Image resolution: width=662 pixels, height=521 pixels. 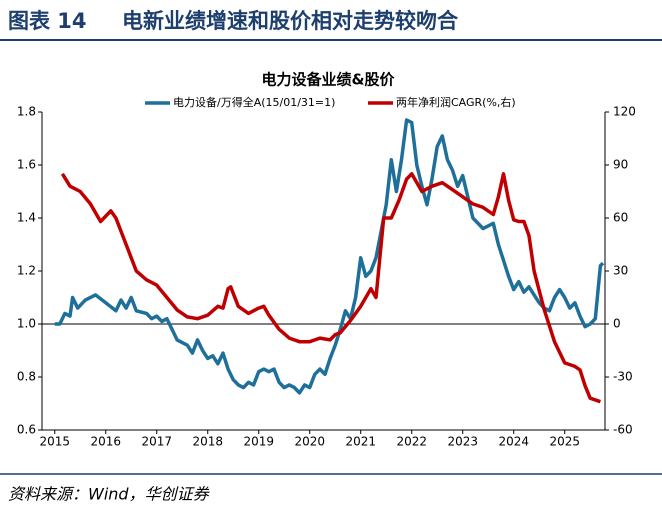 What do you see at coordinates (258, 442) in the screenshot?
I see `x-tick-label: 2019` at bounding box center [258, 442].